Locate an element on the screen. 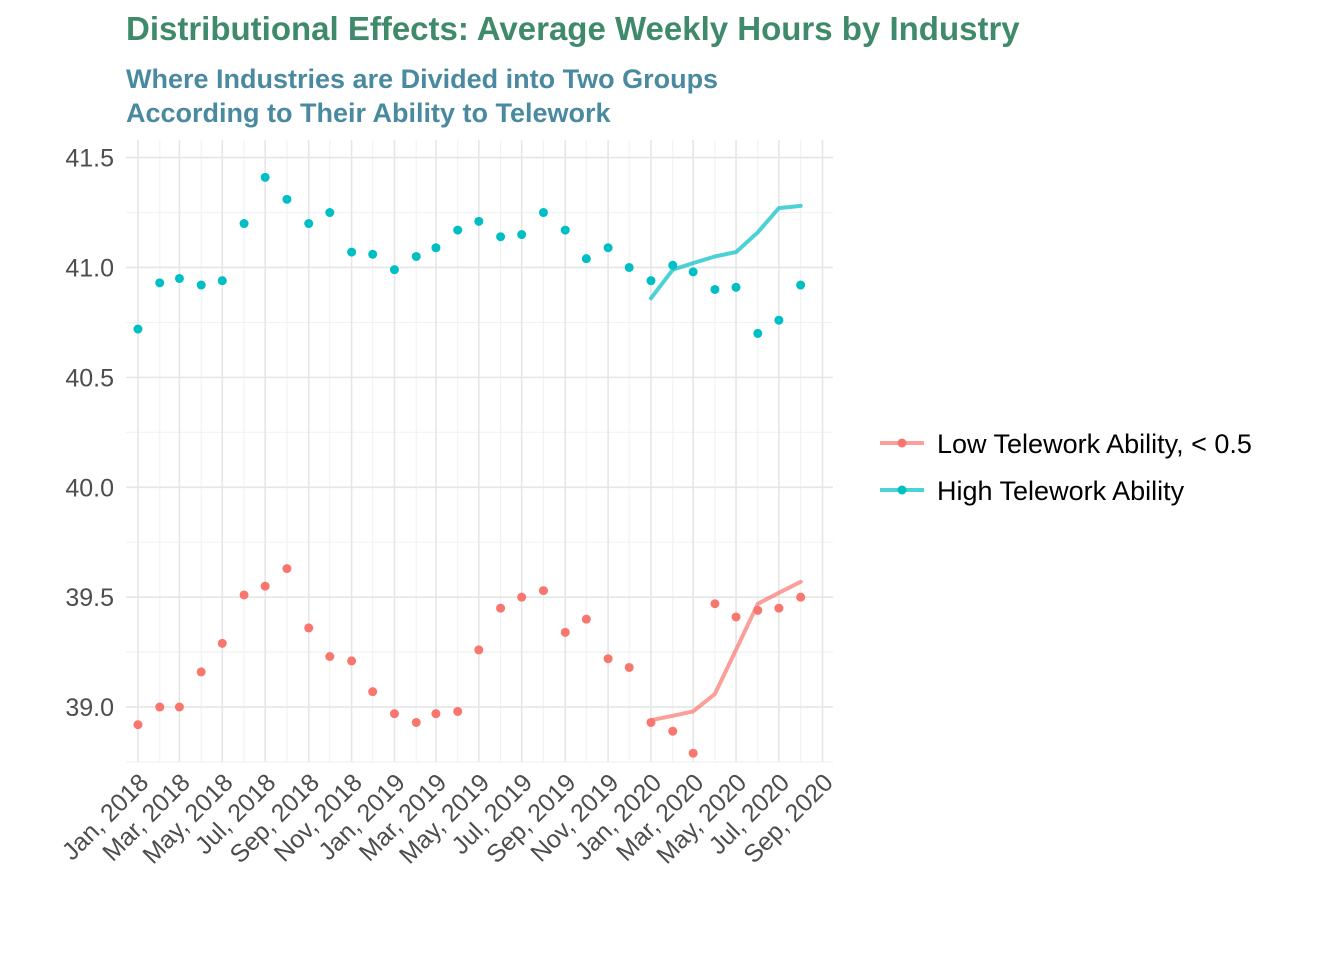 The width and height of the screenshot is (1344, 960). y-tick-label: 39.5 is located at coordinates (89, 598).